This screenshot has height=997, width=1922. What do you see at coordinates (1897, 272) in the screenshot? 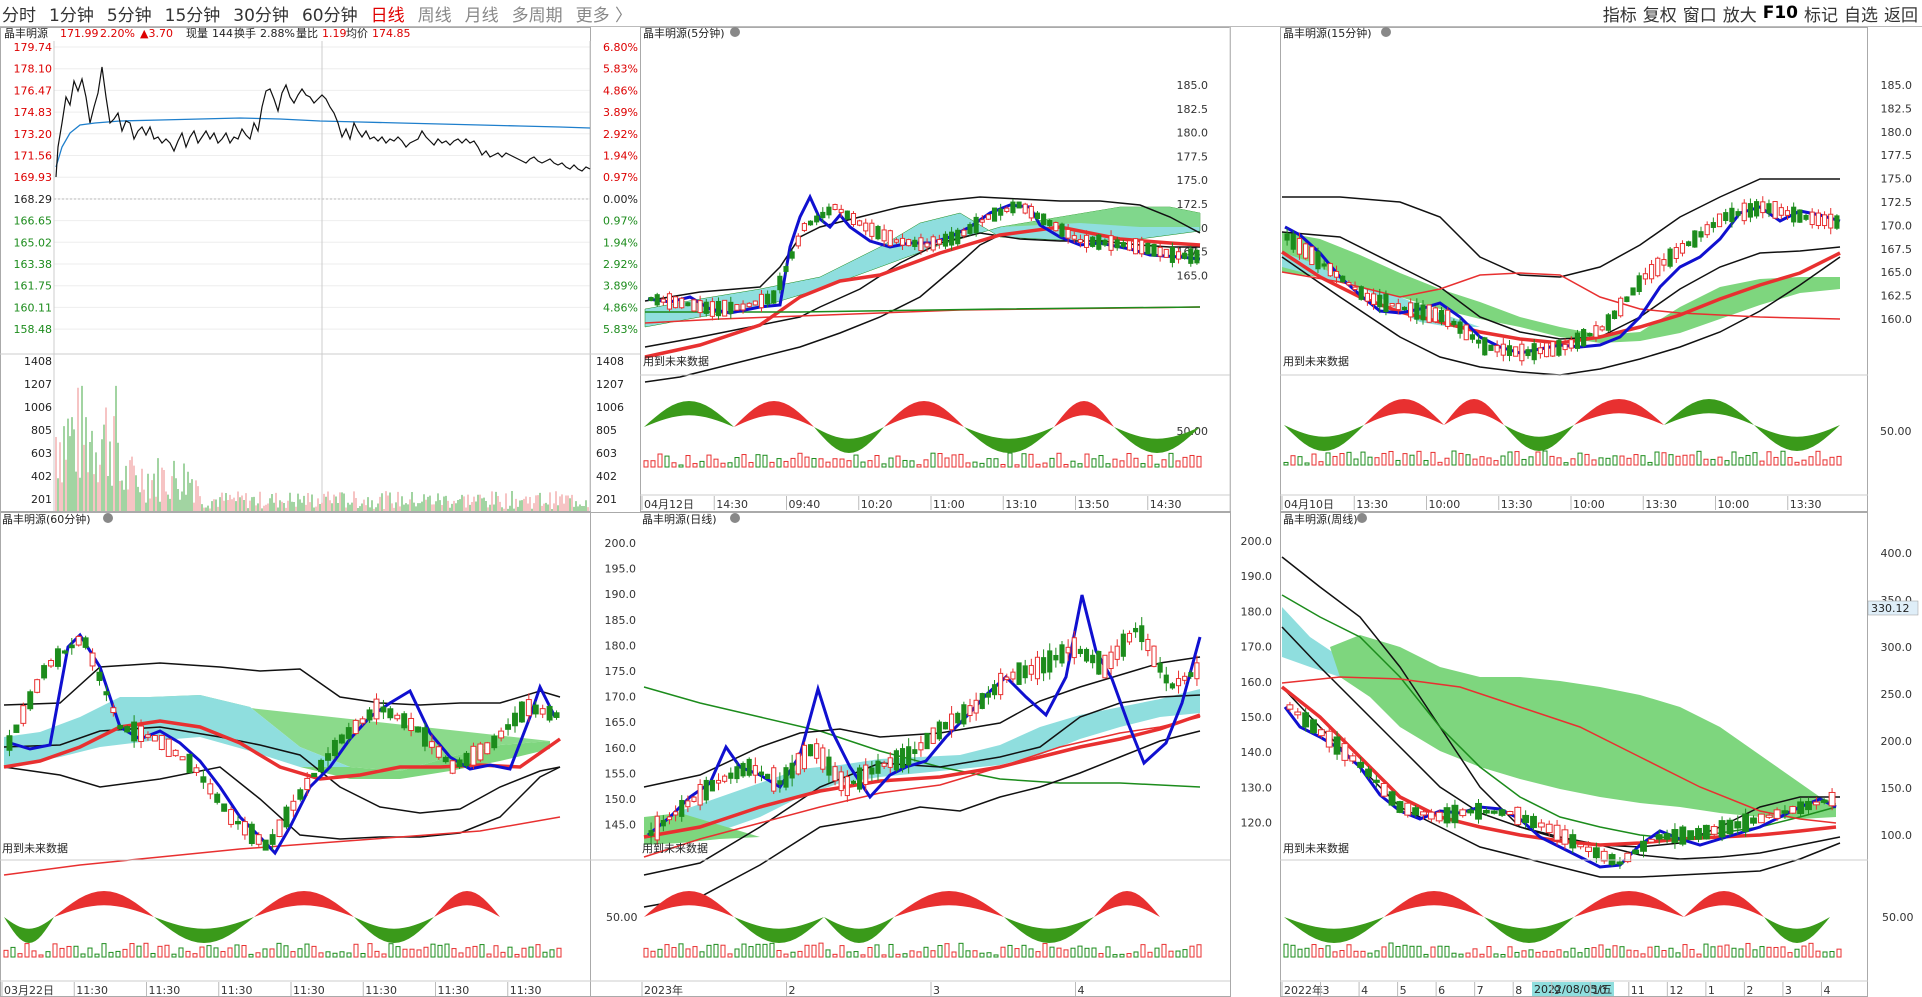
I see `p15-ticks-tick: 165.0` at bounding box center [1897, 272].